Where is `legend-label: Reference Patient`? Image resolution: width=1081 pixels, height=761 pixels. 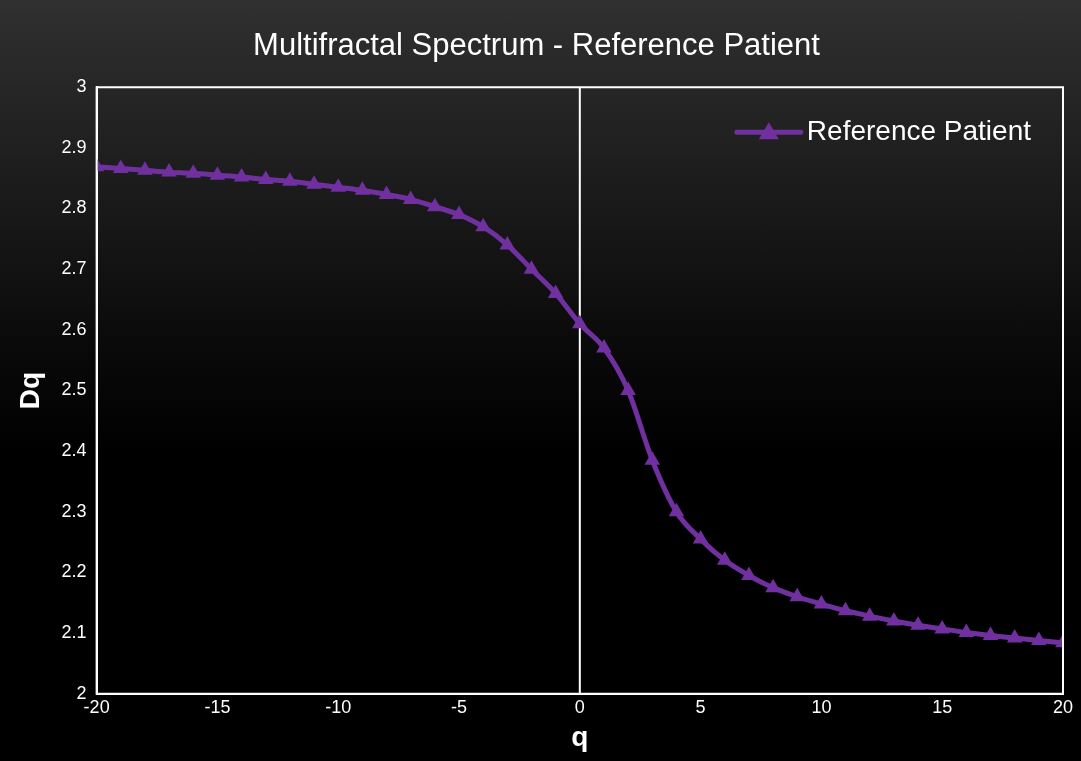
legend-label: Reference Patient is located at coordinates (919, 130).